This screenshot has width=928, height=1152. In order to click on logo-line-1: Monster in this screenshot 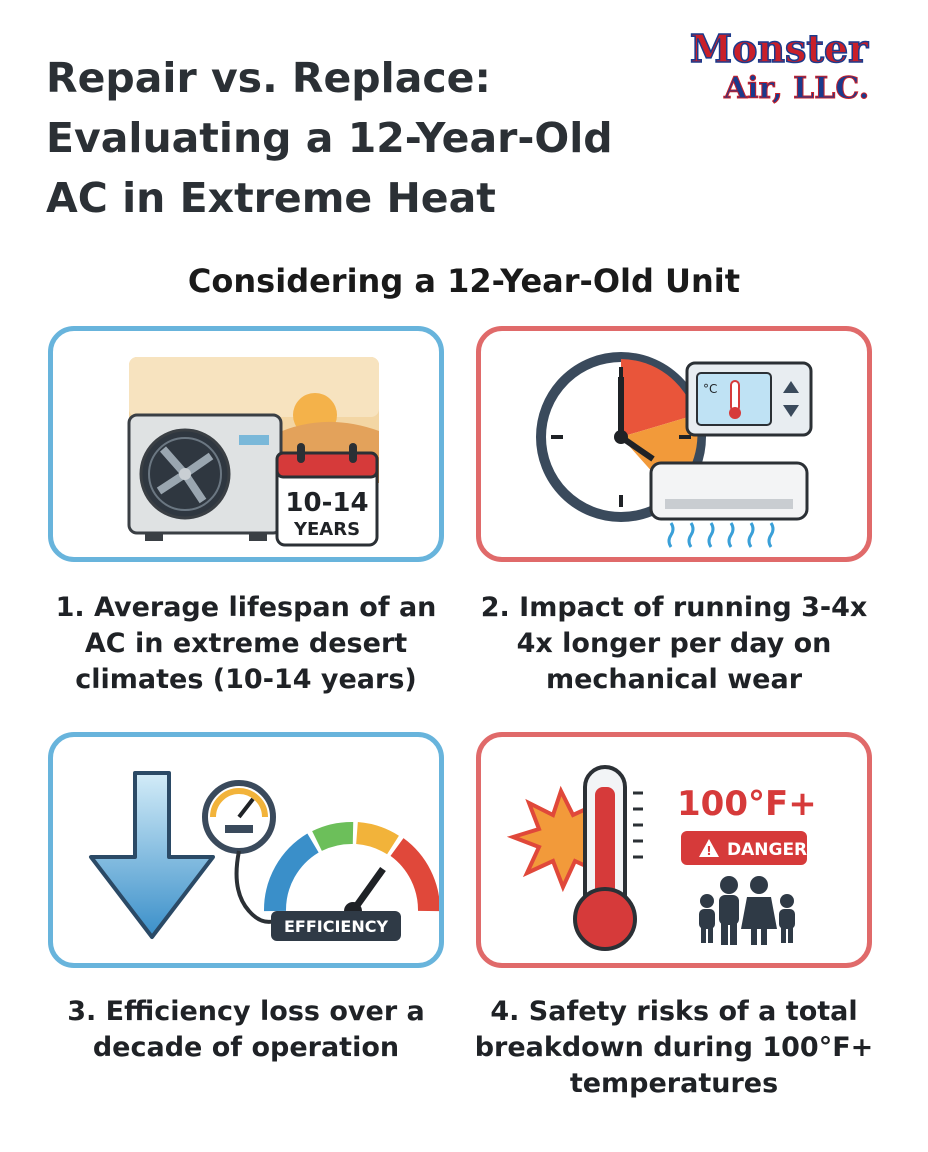, I will do `click(779, 48)`.